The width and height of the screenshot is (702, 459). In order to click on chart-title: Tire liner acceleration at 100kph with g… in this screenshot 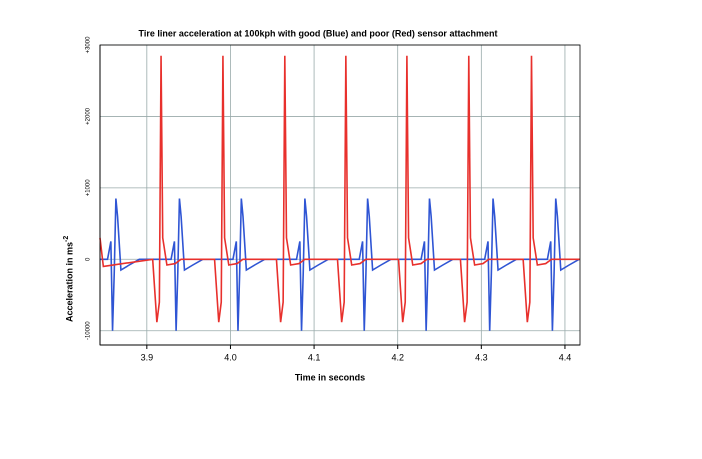, I will do `click(318, 33)`.